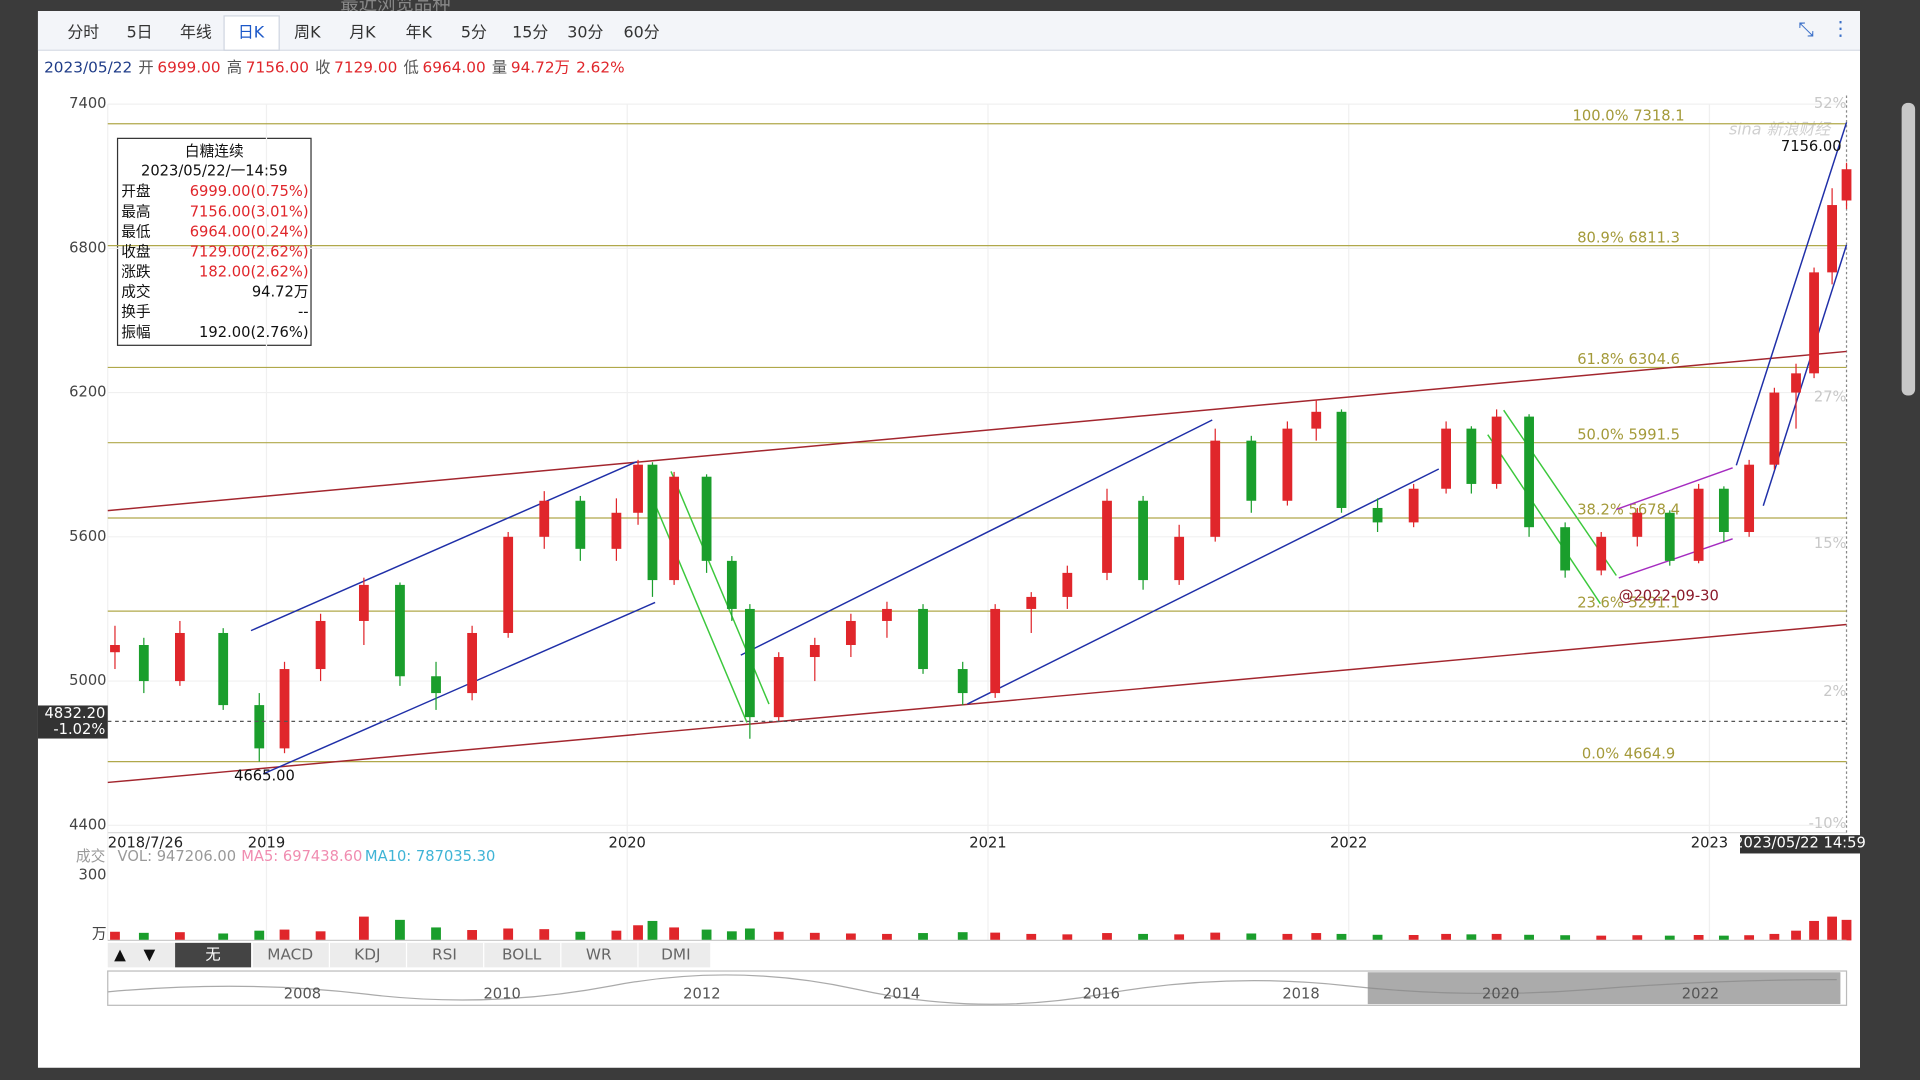  Describe the element at coordinates (987, 843) in the screenshot. I see `x-tick-label: 2021` at that location.